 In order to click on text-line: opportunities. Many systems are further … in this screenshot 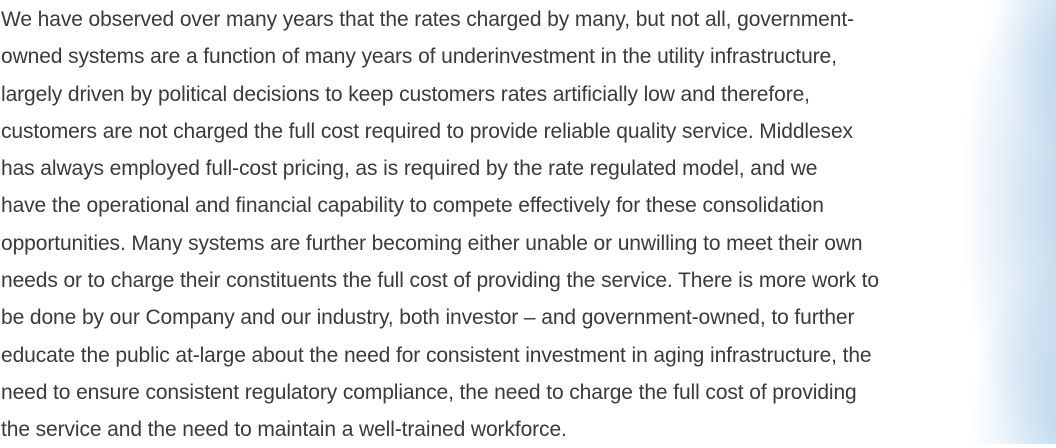, I will do `click(432, 243)`.